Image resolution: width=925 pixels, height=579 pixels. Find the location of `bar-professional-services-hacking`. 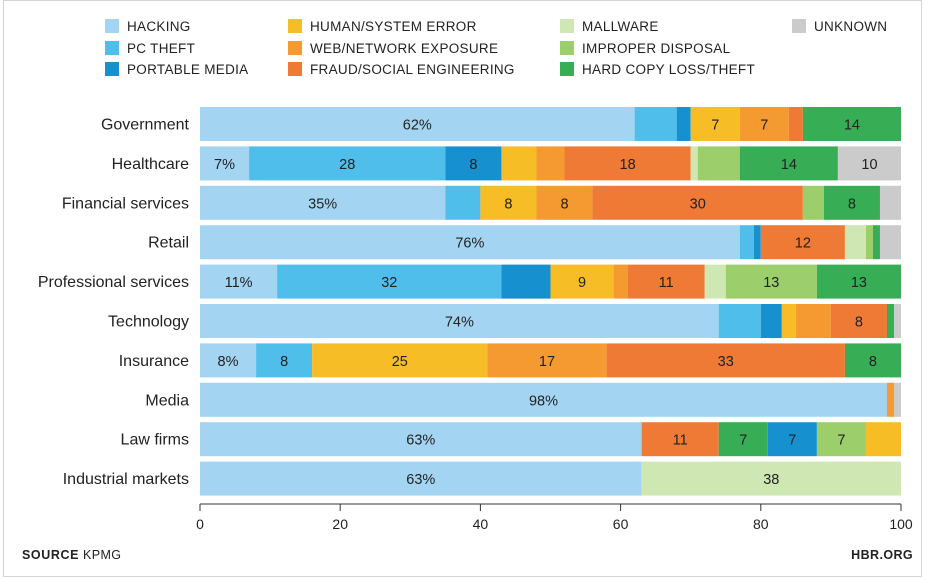

bar-professional-services-hacking is located at coordinates (239, 281).